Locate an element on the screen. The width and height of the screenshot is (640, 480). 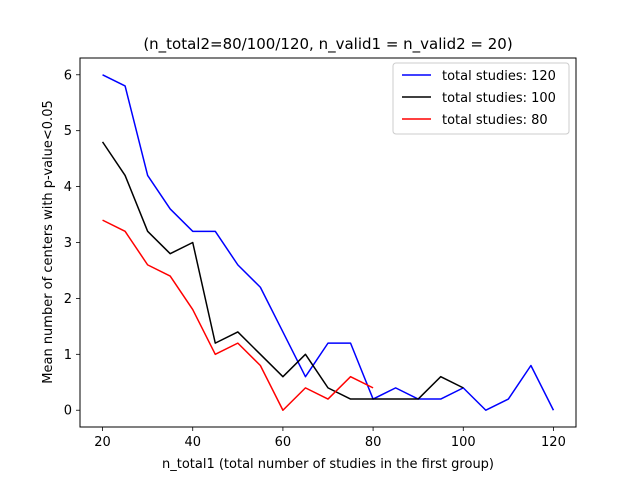
legend-box is located at coordinates (481, 98).